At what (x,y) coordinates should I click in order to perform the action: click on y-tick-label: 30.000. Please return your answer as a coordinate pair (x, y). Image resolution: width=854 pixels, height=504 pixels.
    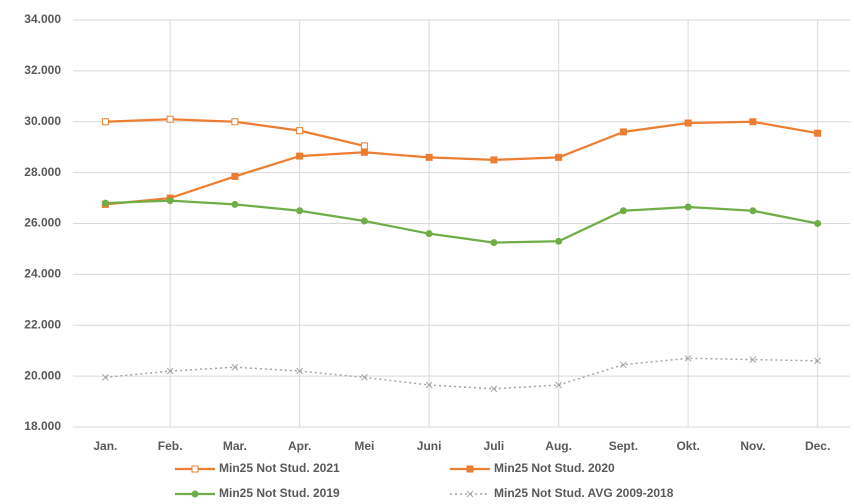
    Looking at the image, I should click on (42, 121).